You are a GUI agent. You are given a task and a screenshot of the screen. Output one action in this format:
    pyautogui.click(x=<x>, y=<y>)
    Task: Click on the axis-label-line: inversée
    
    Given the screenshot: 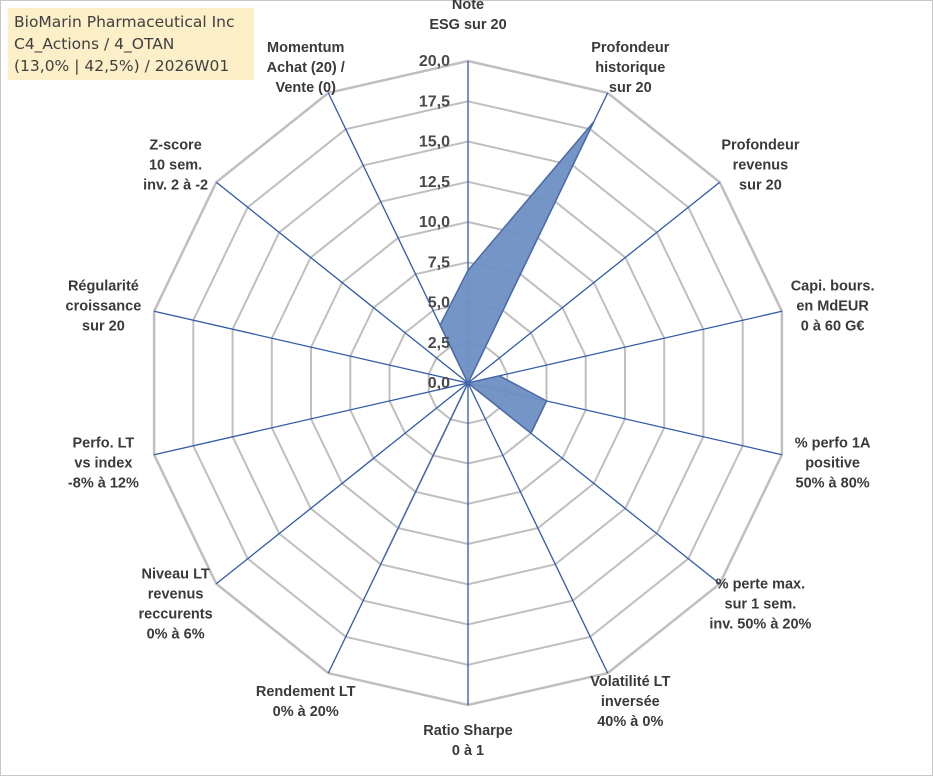 What is the action you would take?
    pyautogui.click(x=630, y=702)
    